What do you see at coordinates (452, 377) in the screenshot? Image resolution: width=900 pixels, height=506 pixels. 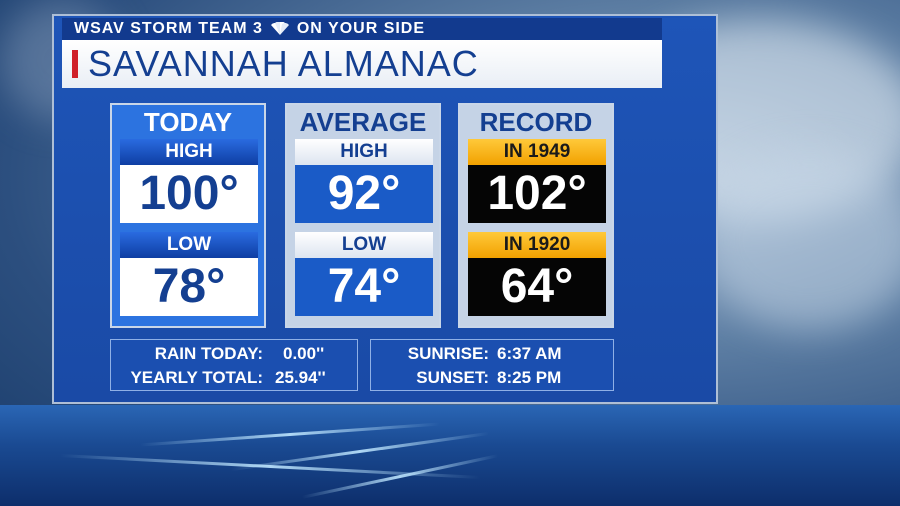 I see `sunset-label: SUNSET:` at bounding box center [452, 377].